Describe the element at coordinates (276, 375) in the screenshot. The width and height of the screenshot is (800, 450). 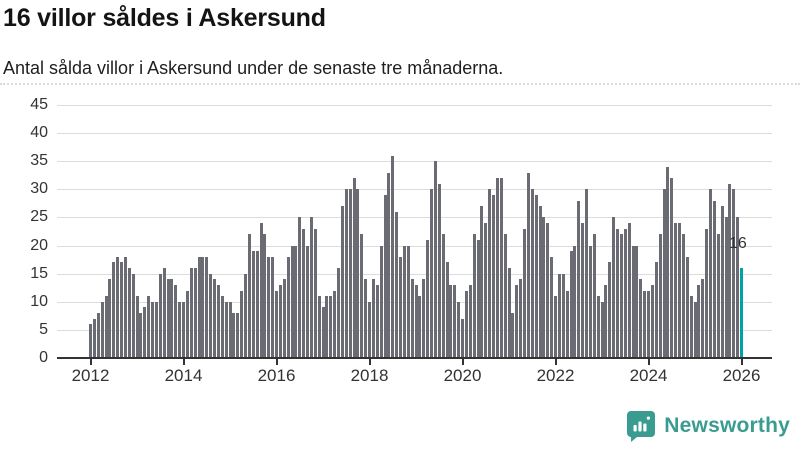
I see `x-tick-label: 2016` at that location.